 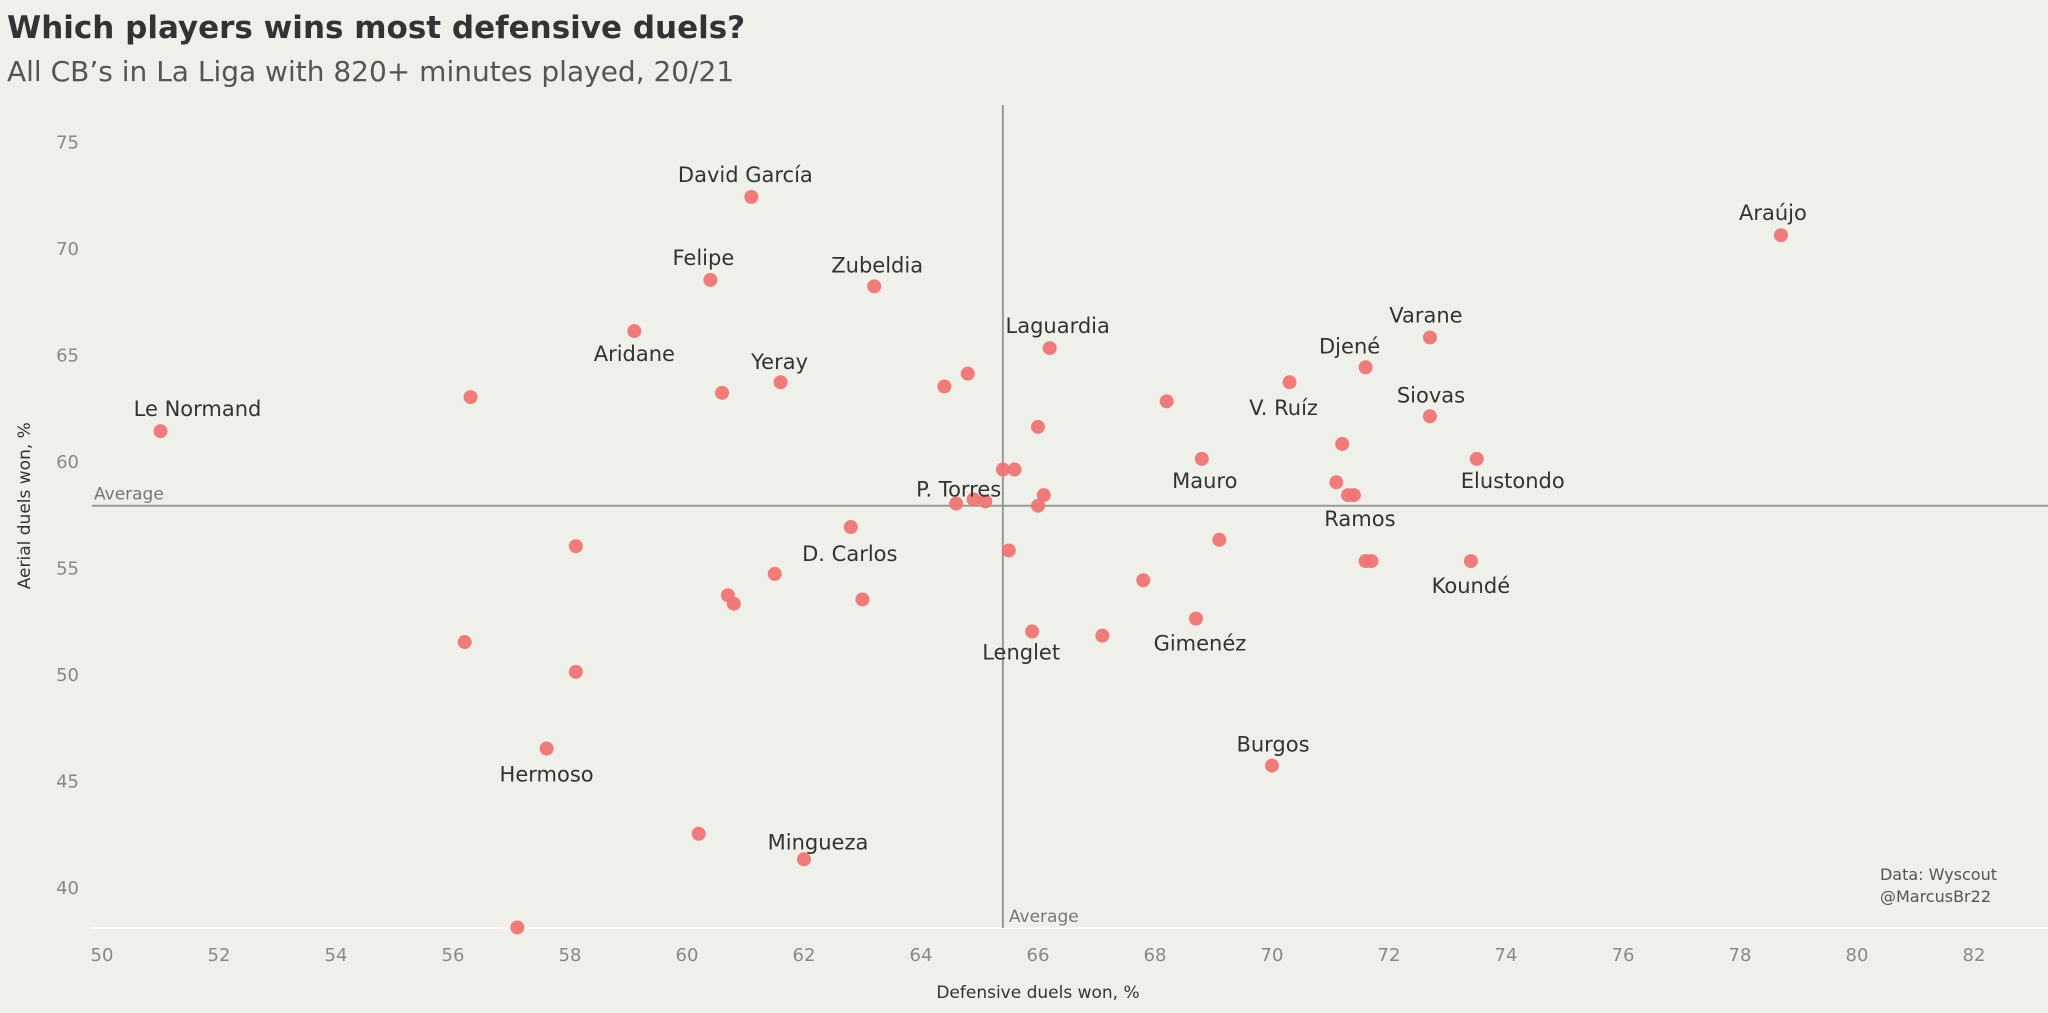 What do you see at coordinates (958, 489) in the screenshot?
I see `point-label: P. Torres` at bounding box center [958, 489].